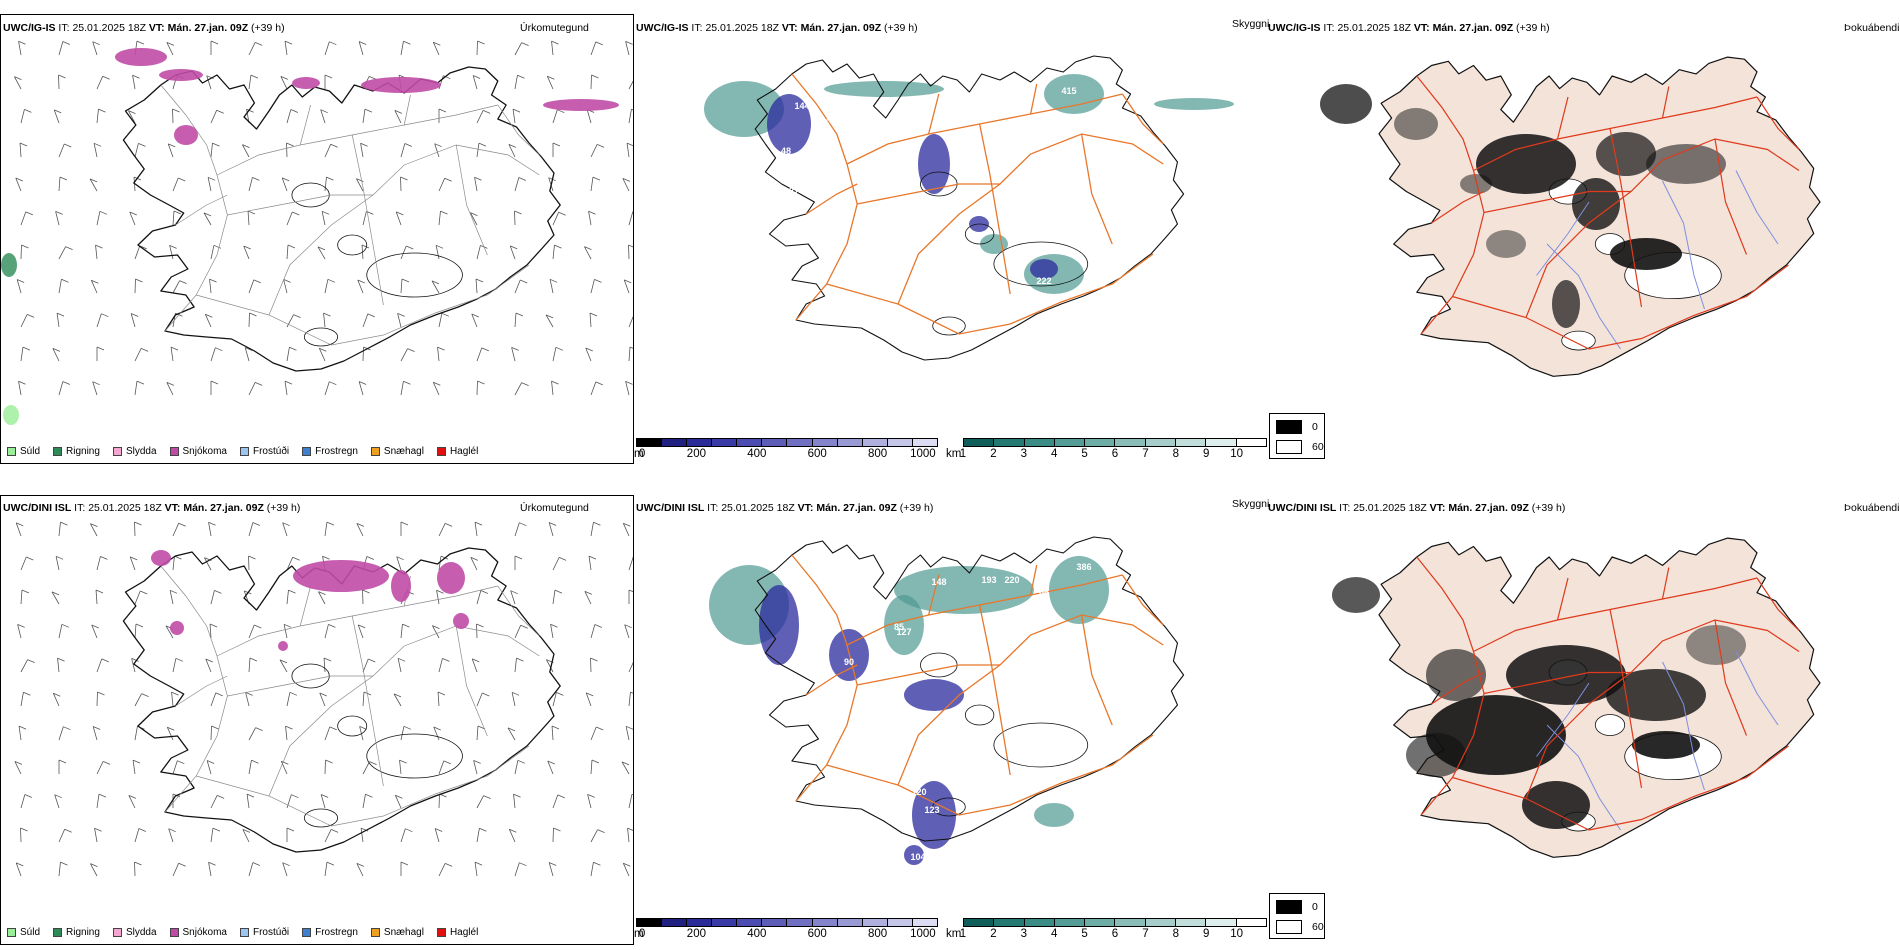 The width and height of the screenshot is (1900, 950). Describe the element at coordinates (1054, 221) in the screenshot. I see `ceiling-value-label: 66` at that location.